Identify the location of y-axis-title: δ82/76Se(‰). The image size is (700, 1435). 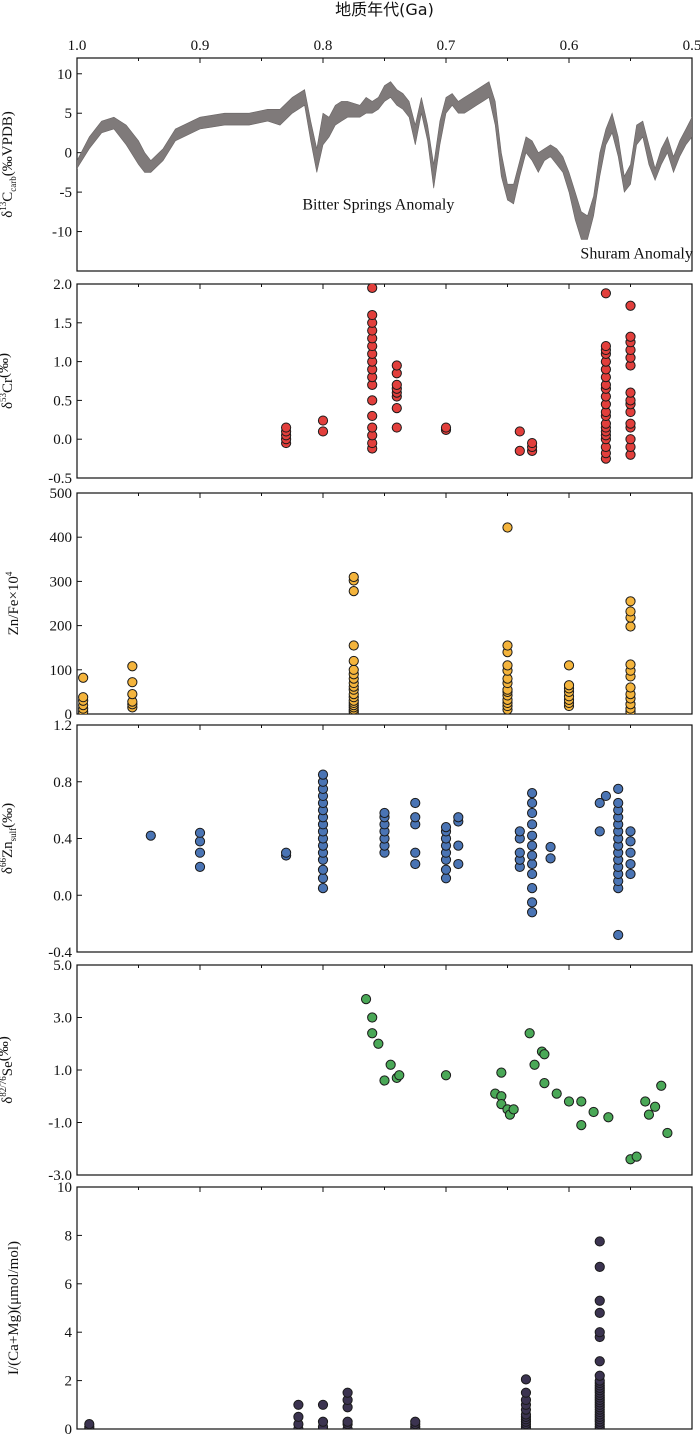
(8, 1070).